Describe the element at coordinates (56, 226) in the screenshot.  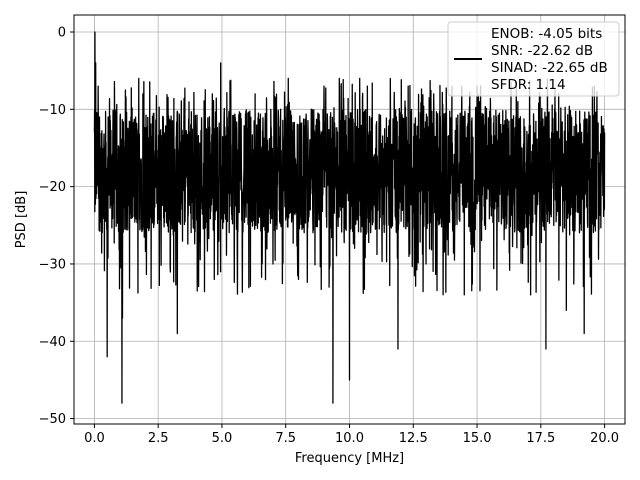
I see `y-axis-ticks: 0 −10 −20 −30 −40 −50` at that location.